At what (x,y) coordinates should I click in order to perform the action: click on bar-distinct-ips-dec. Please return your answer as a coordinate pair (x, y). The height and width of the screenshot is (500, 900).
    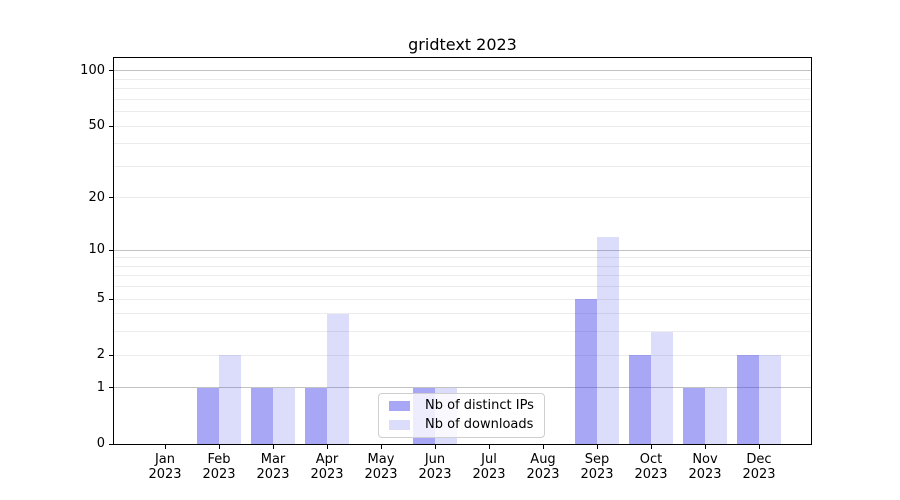
    Looking at the image, I should click on (748, 399).